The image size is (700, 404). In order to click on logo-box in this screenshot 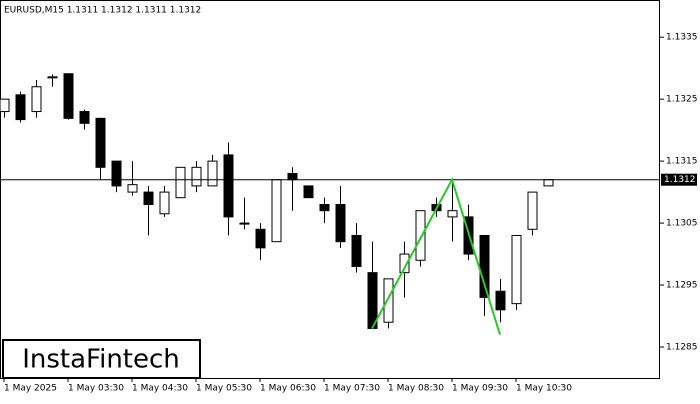, I will do `click(101, 359)`.